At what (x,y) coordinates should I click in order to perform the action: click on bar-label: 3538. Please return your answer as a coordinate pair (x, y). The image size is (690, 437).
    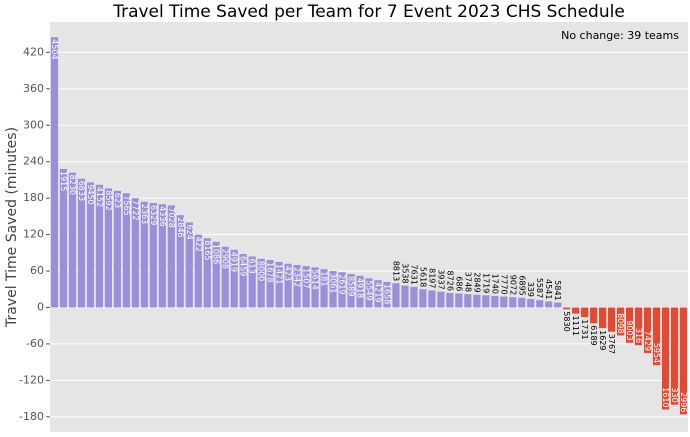
    Looking at the image, I should click on (404, 273).